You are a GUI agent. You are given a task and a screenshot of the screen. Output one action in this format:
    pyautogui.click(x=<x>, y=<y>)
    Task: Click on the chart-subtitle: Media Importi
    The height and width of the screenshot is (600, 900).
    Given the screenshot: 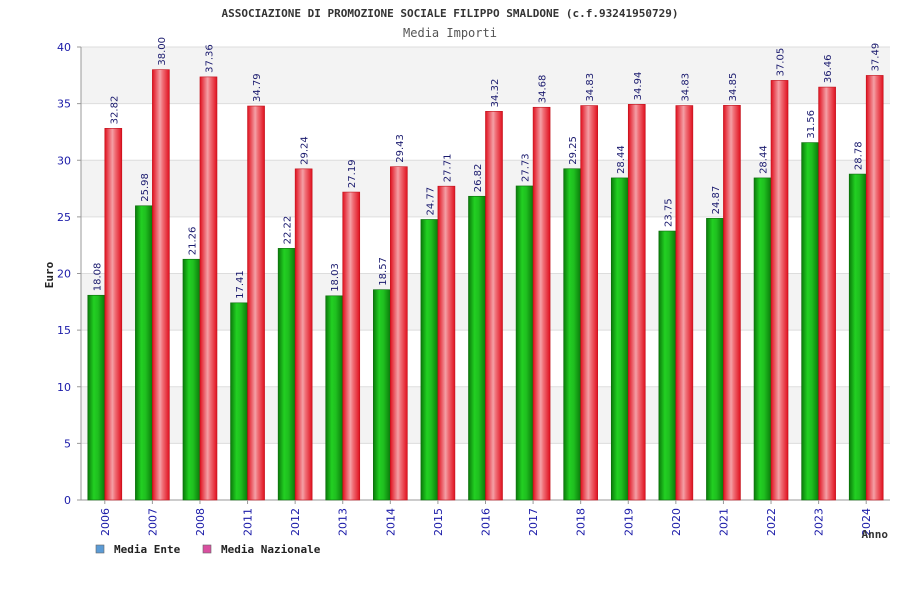 What is the action you would take?
    pyautogui.click(x=450, y=33)
    